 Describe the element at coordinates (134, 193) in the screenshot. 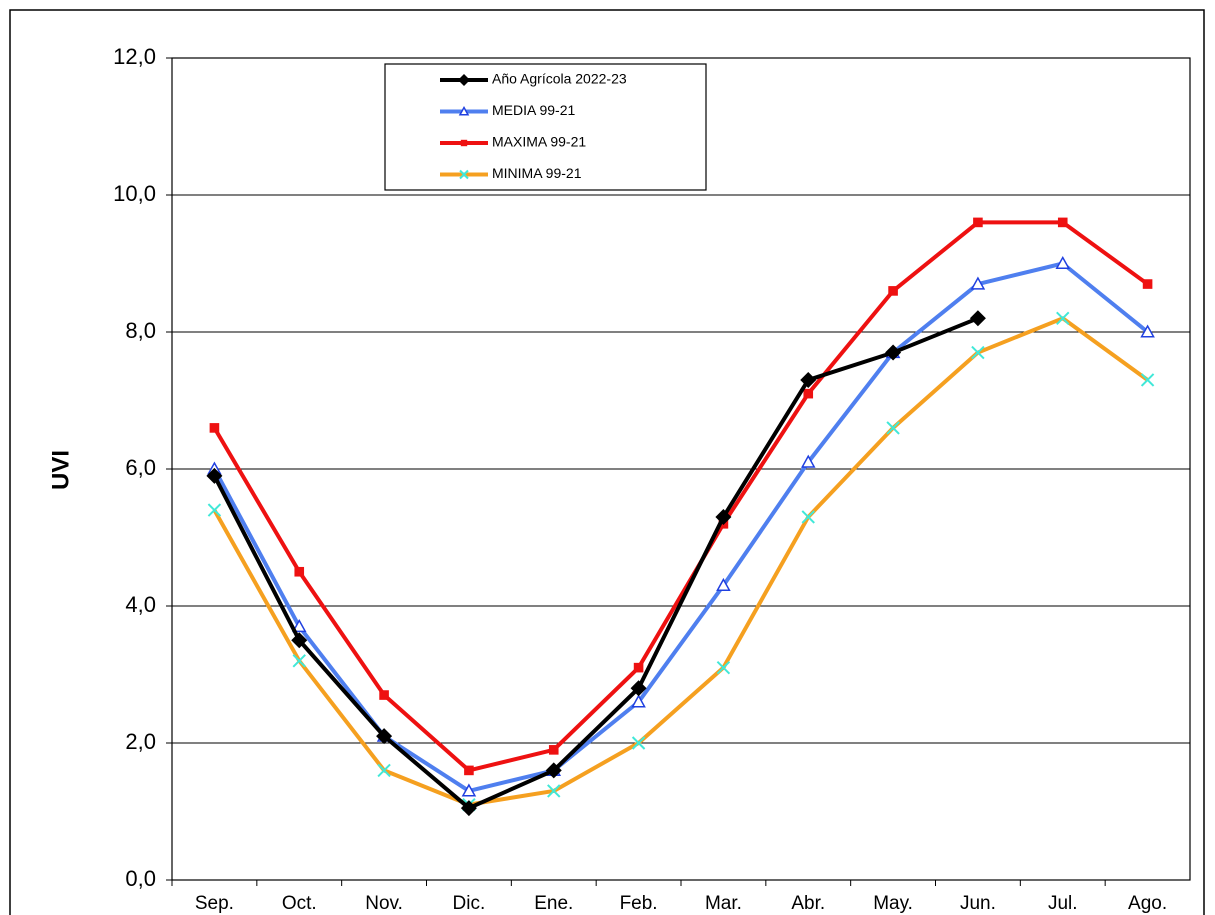

I see `y-tick-label: 10,0` at that location.